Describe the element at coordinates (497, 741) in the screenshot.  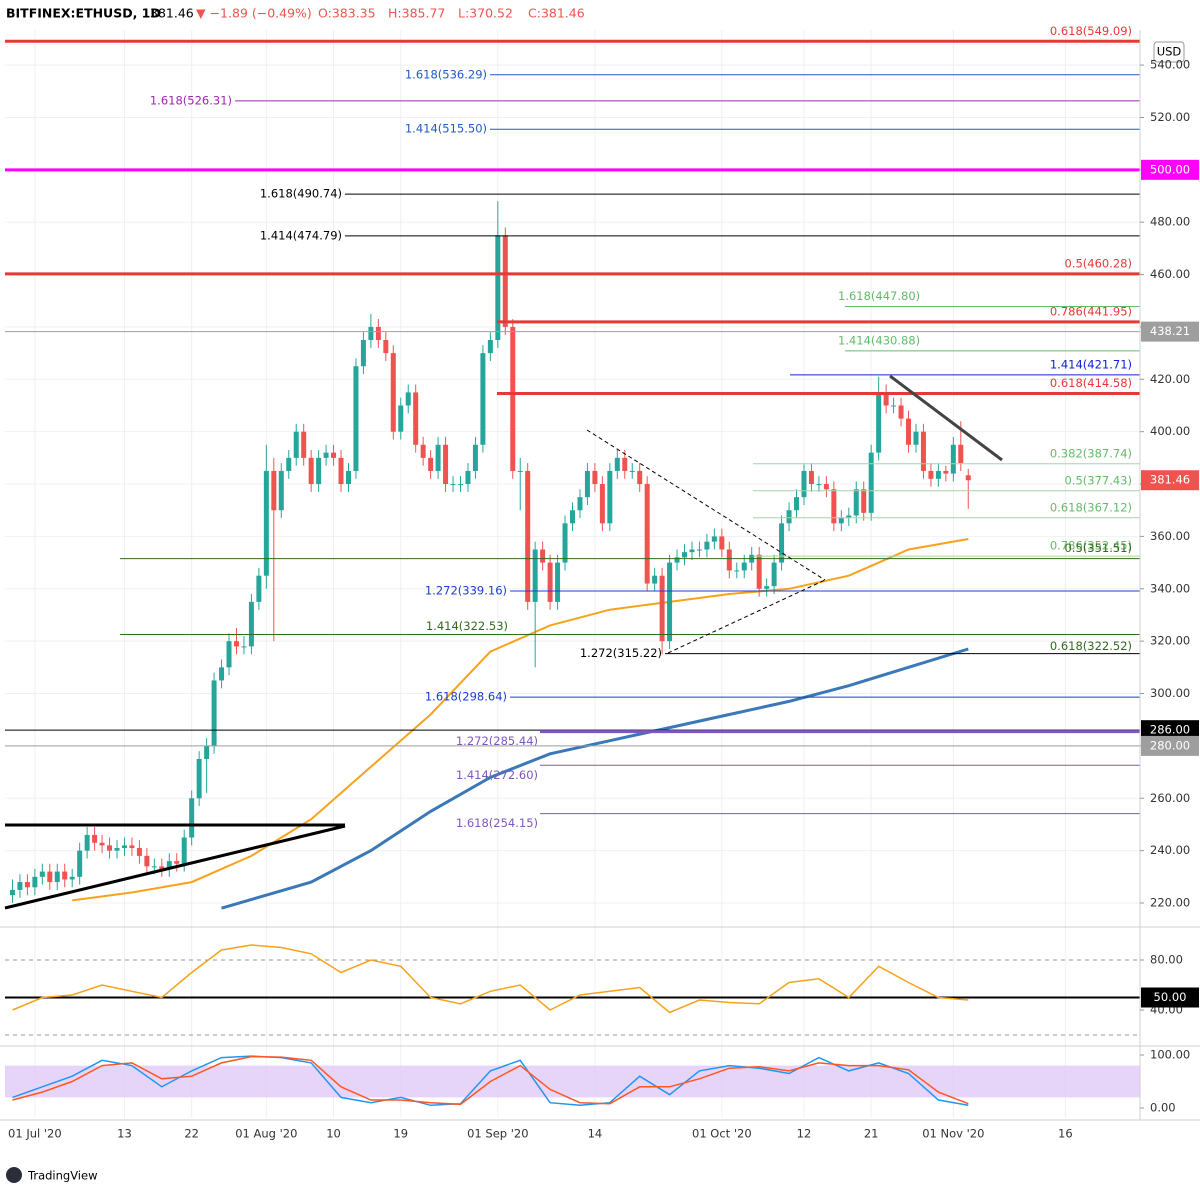
I see `level-label: 1.272(285.44)` at that location.